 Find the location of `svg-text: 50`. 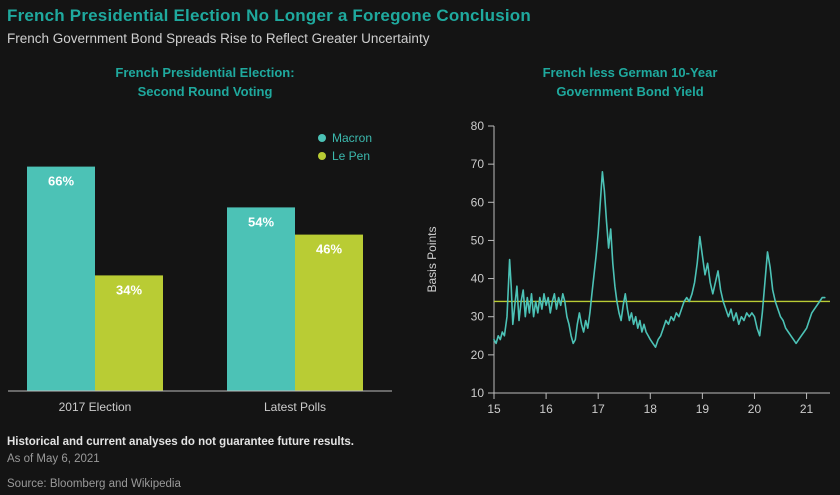

svg-text: 50 is located at coordinates (478, 240).